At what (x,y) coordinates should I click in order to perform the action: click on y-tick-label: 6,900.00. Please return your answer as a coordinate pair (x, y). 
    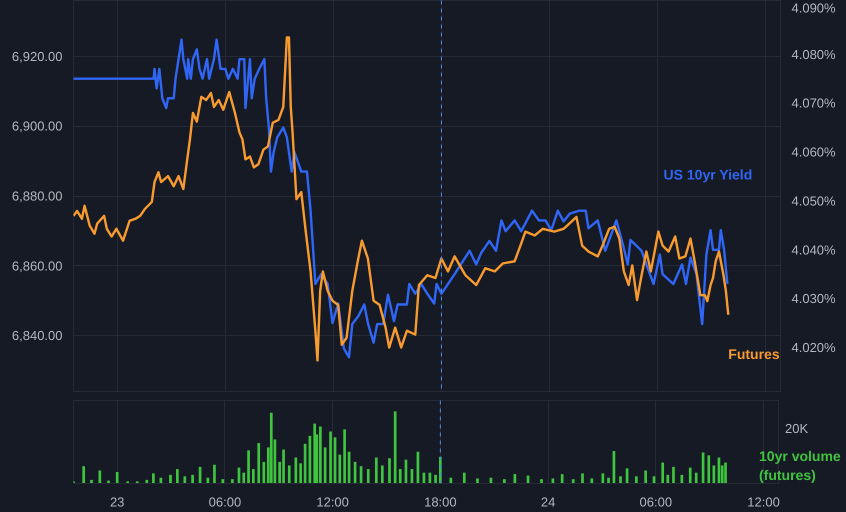
    Looking at the image, I should click on (37, 126).